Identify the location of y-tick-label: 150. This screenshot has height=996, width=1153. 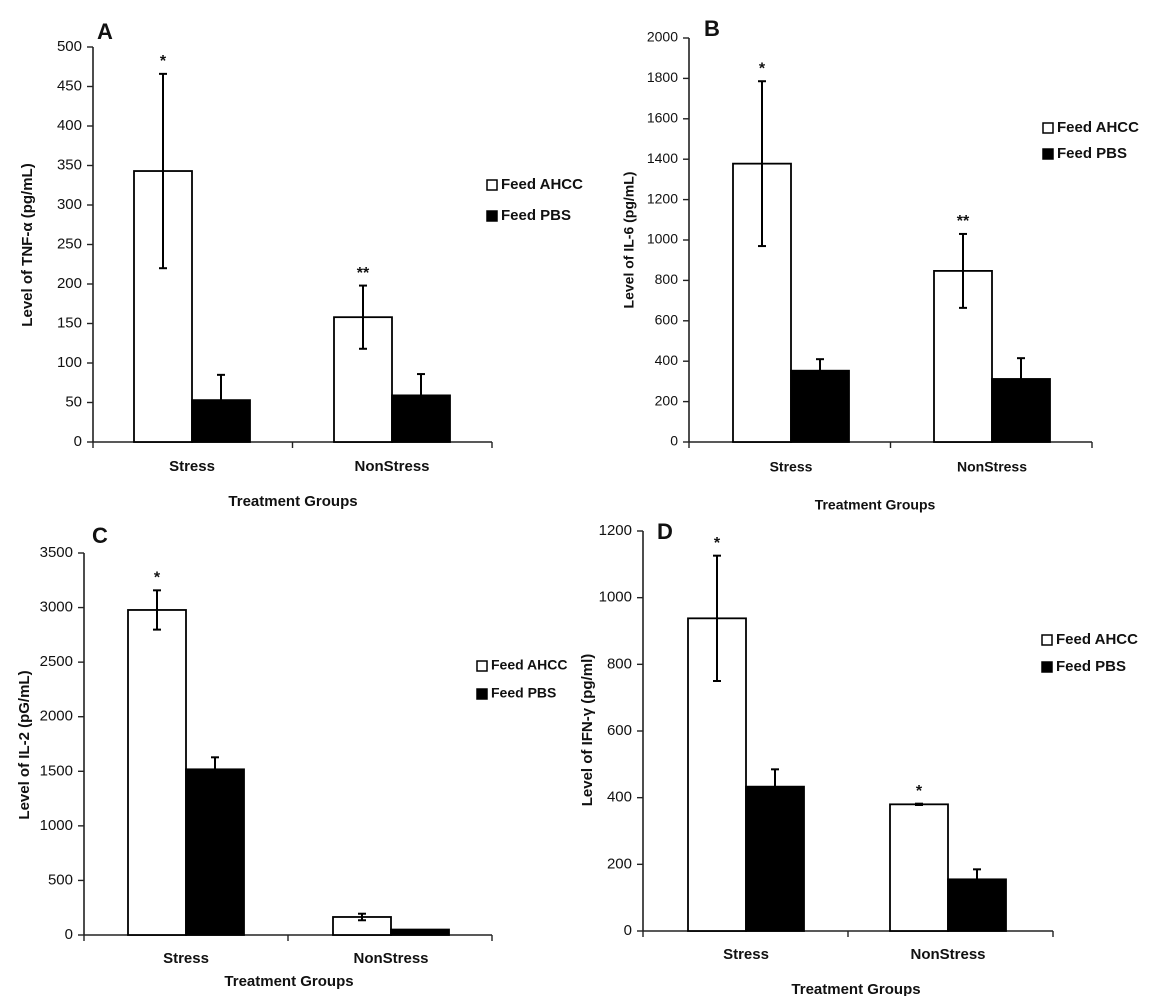
(69, 322).